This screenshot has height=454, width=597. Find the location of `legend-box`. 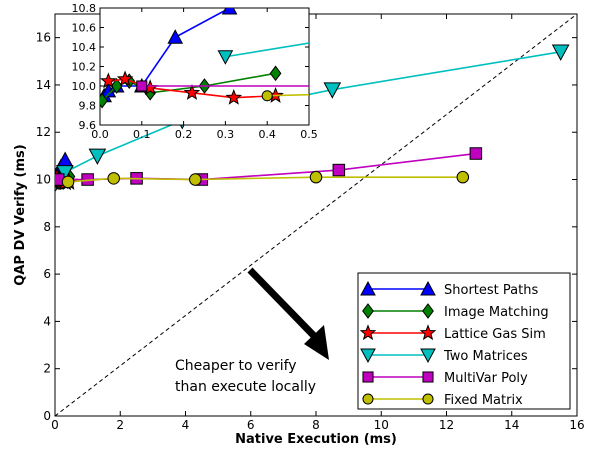

legend-box is located at coordinates (464, 341).